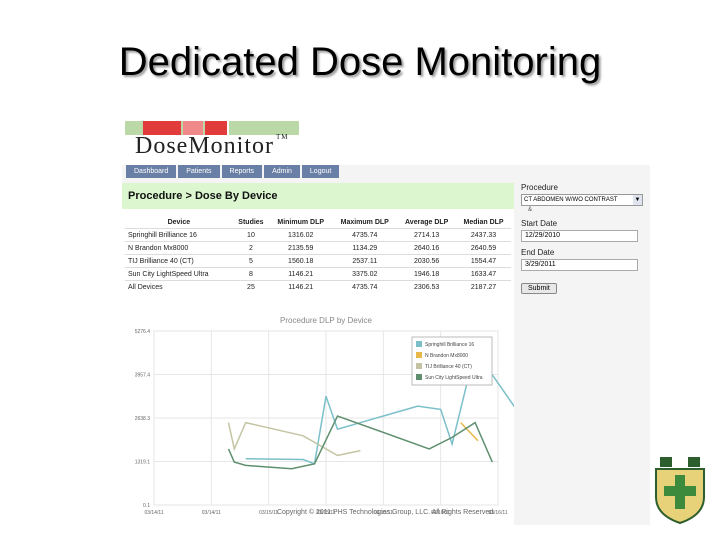  Describe the element at coordinates (143, 332) in the screenshot. I see `y-tick-label: 5276.4` at that location.